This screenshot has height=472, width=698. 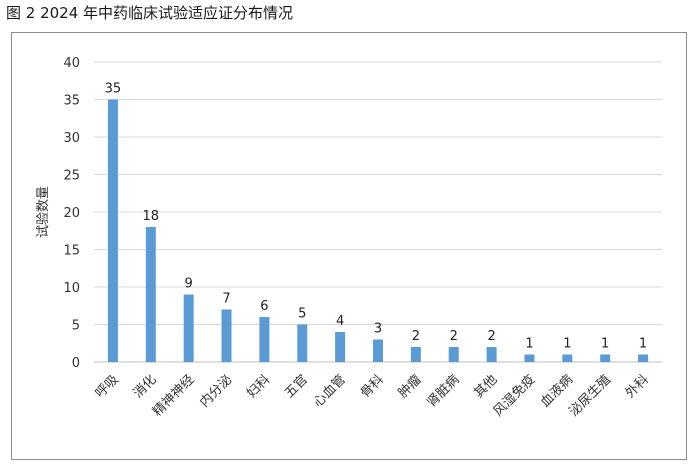 I want to click on data-label: 35, so click(x=113, y=89).